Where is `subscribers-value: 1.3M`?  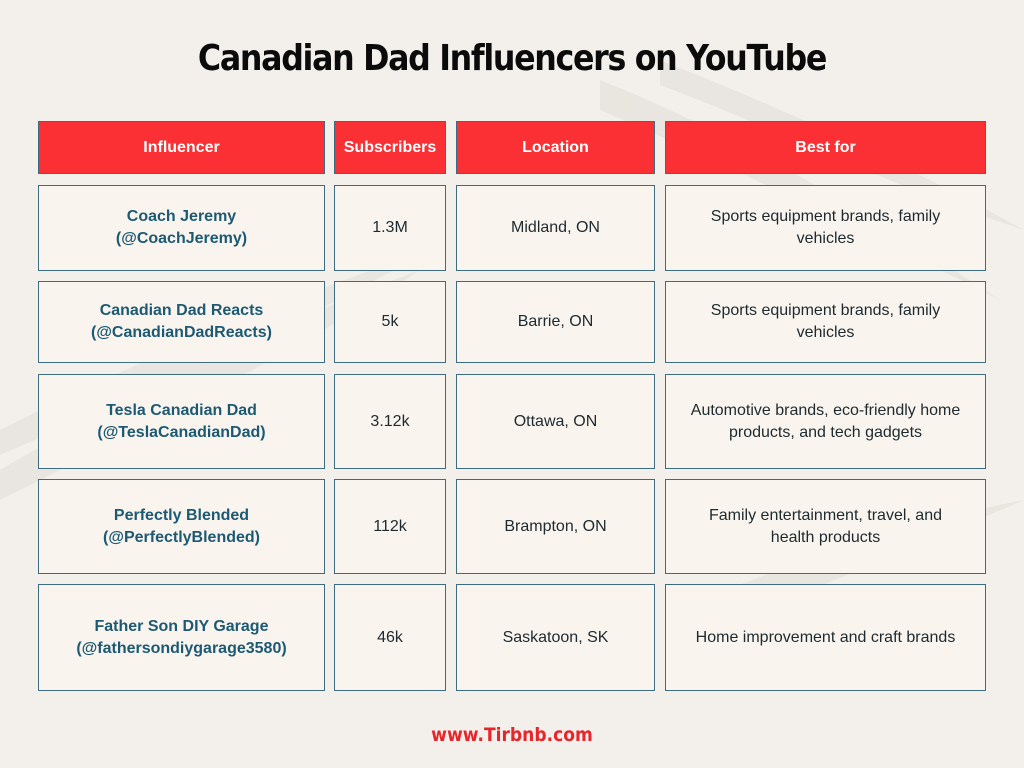
subscribers-value: 1.3M is located at coordinates (390, 228).